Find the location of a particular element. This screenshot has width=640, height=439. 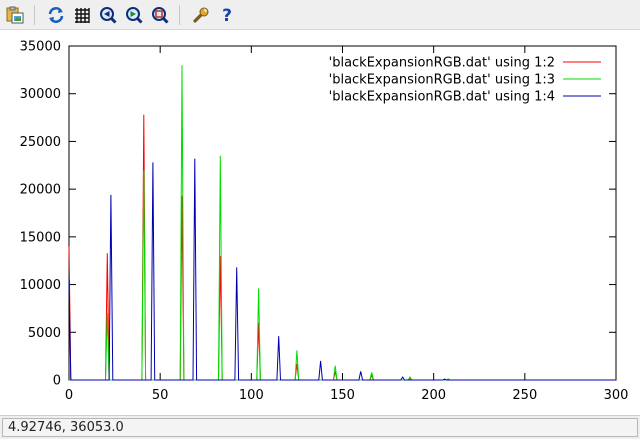

y-tick-label: 0 is located at coordinates (57, 381).